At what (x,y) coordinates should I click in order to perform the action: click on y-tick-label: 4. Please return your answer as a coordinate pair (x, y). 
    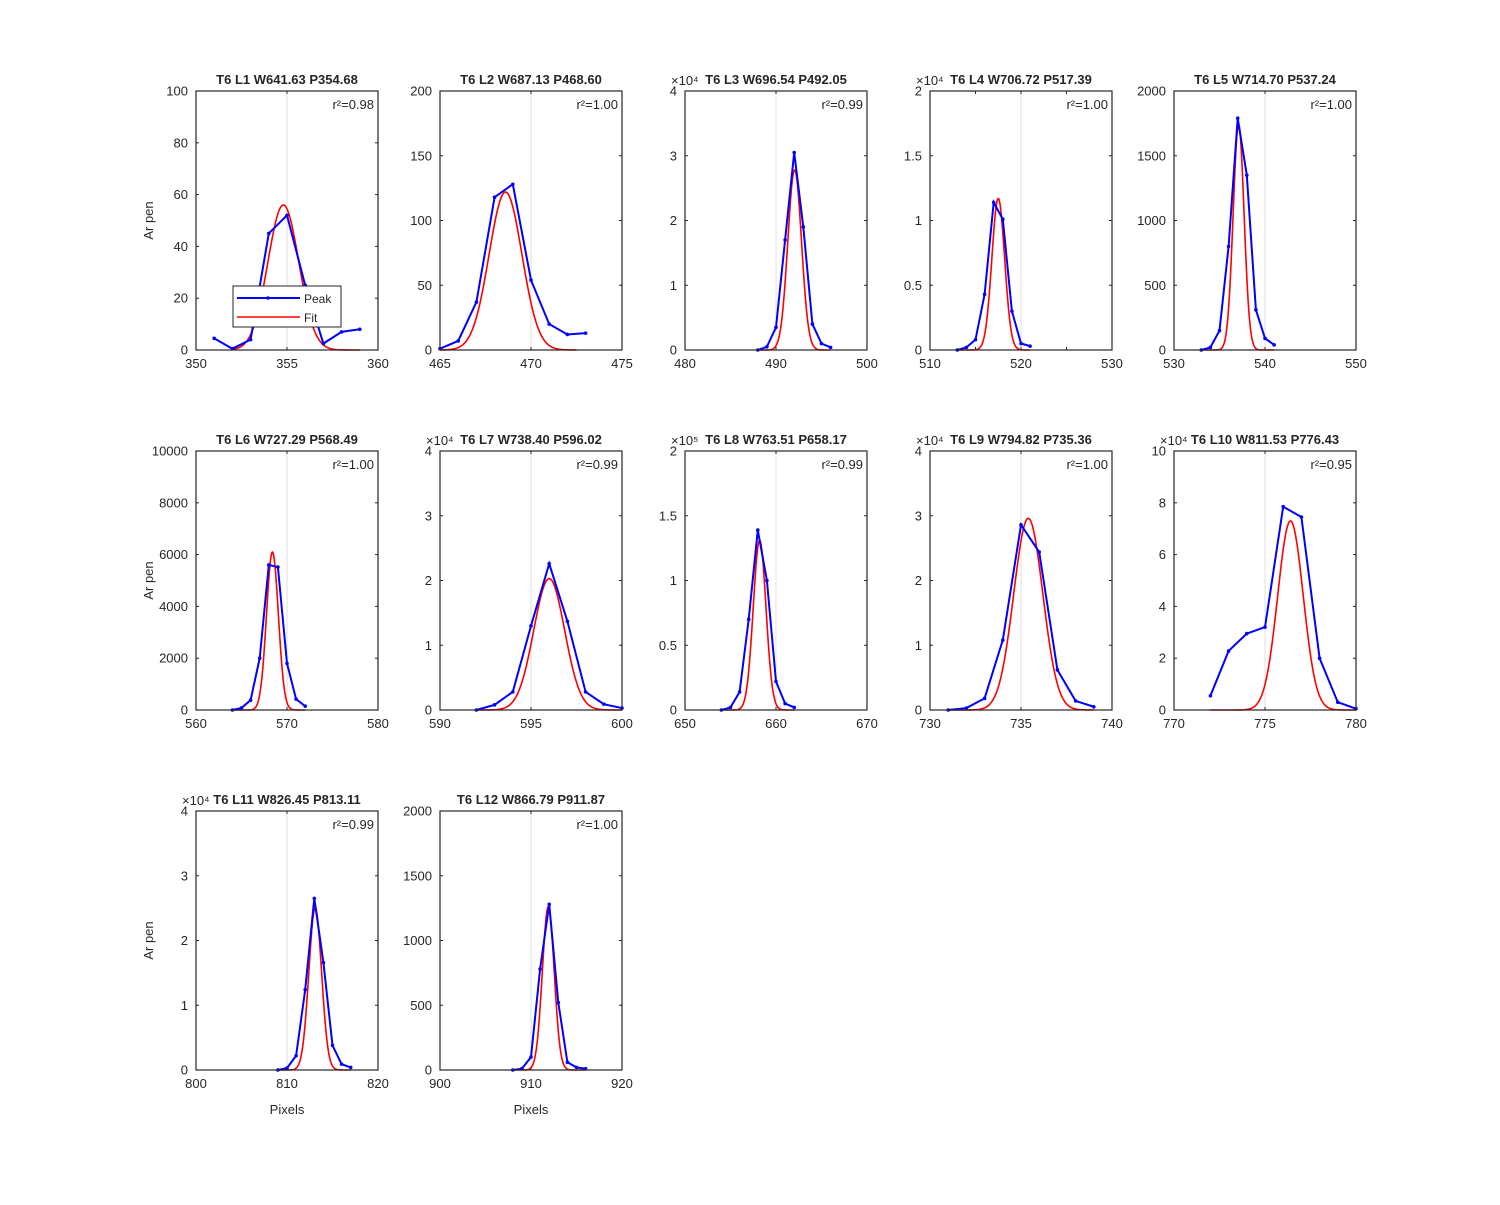
    Looking at the image, I should click on (428, 451).